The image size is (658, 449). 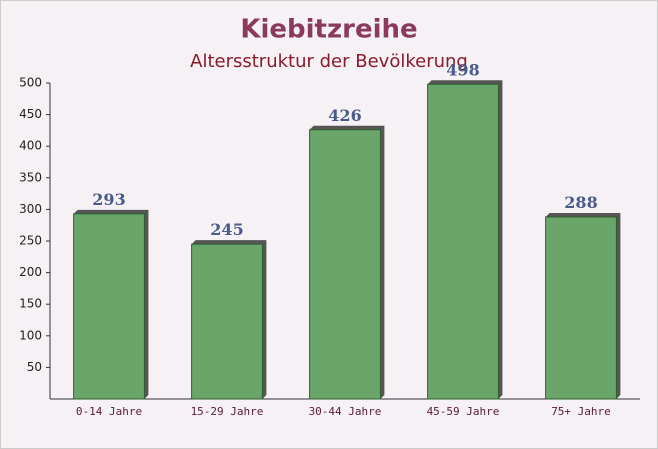 I want to click on chart-title: Kiebitzreihe, so click(x=328, y=30).